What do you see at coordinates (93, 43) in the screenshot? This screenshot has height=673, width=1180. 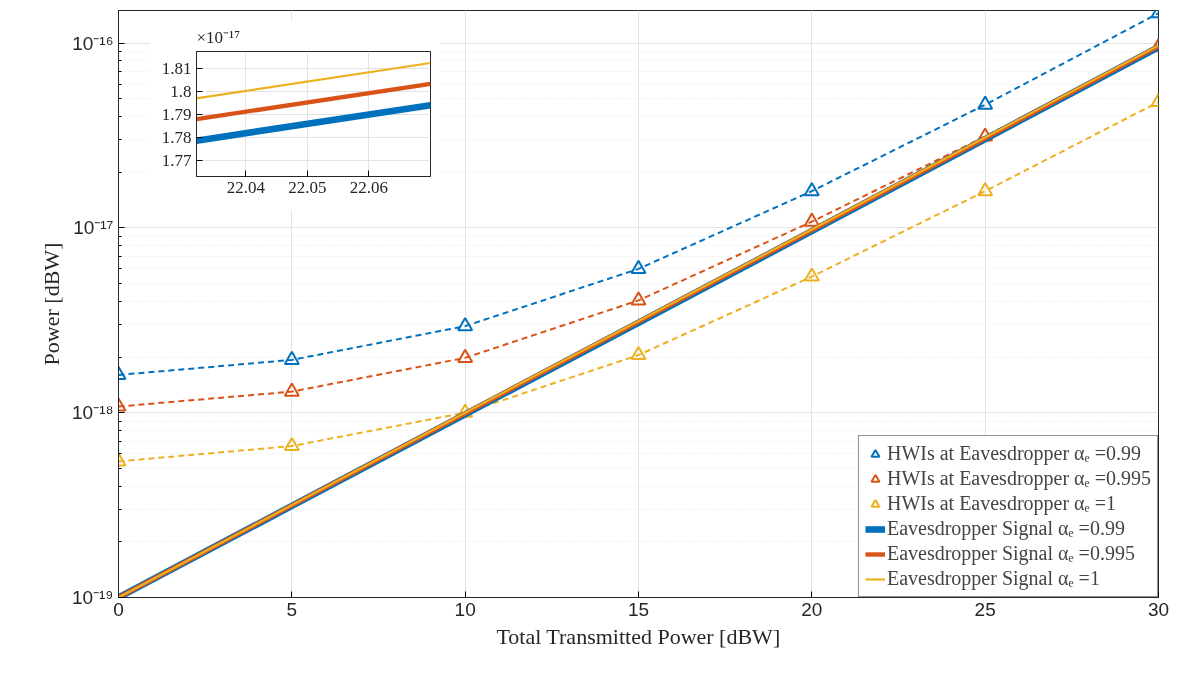 I see `y-tick-label: 10⁻¹⁶` at bounding box center [93, 43].